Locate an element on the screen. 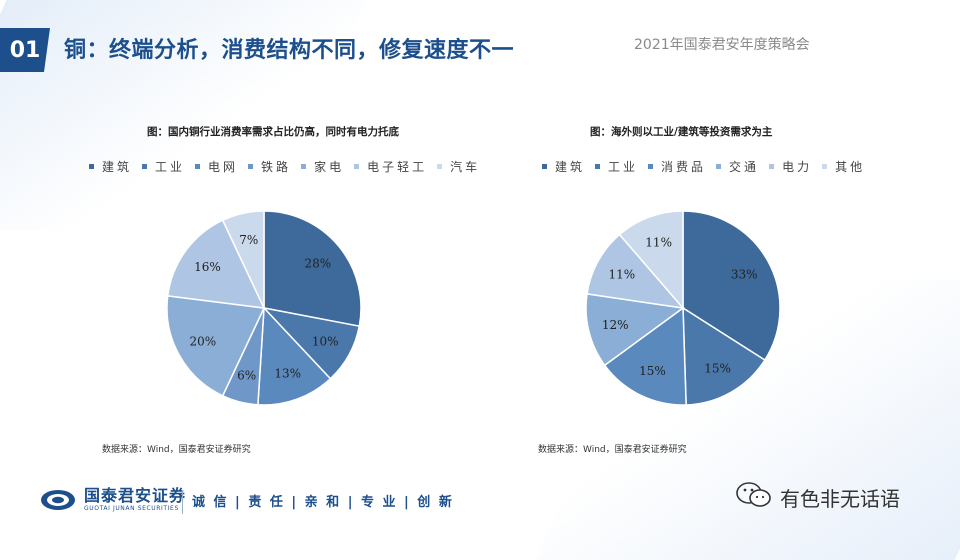 This screenshot has height=560, width=960. legend-item: 汽车 is located at coordinates (458, 166).